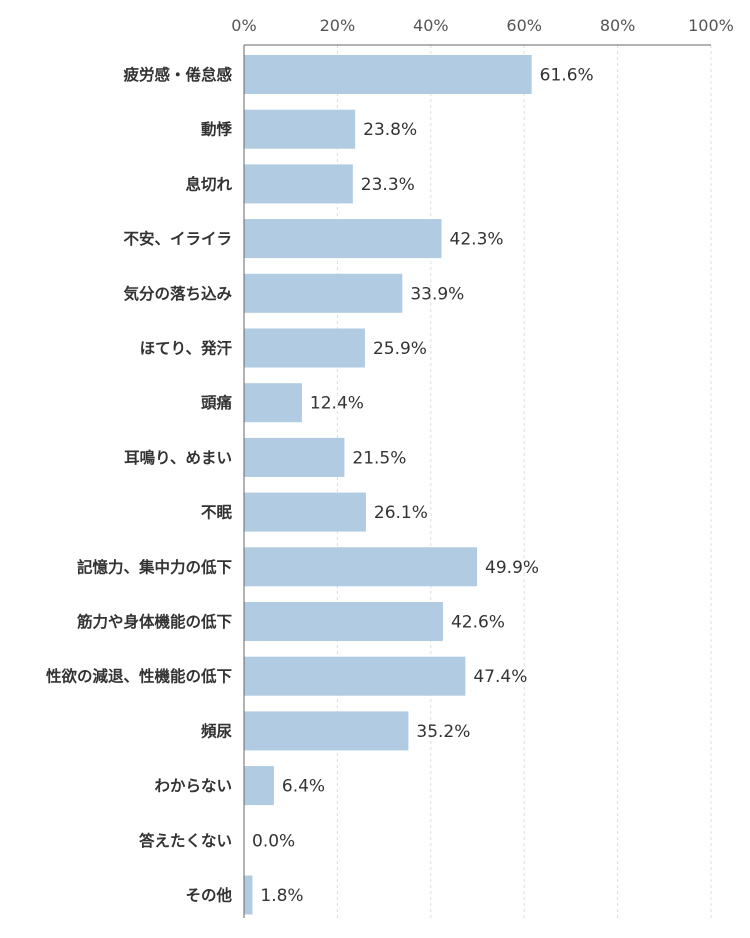  I want to click on x-tick-label: 0%, so click(243, 25).